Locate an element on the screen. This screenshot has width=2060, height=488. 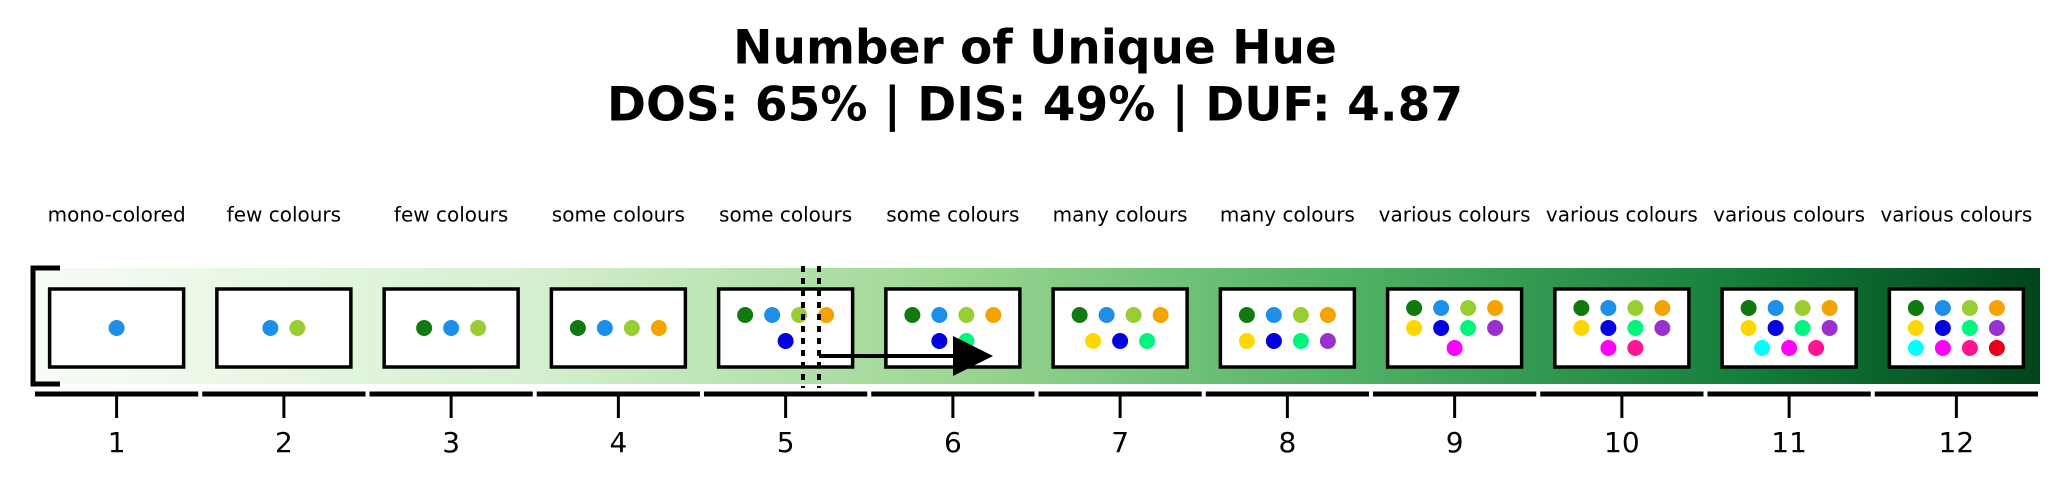
title: Number of Unique Hue is located at coordinates (1035, 48).